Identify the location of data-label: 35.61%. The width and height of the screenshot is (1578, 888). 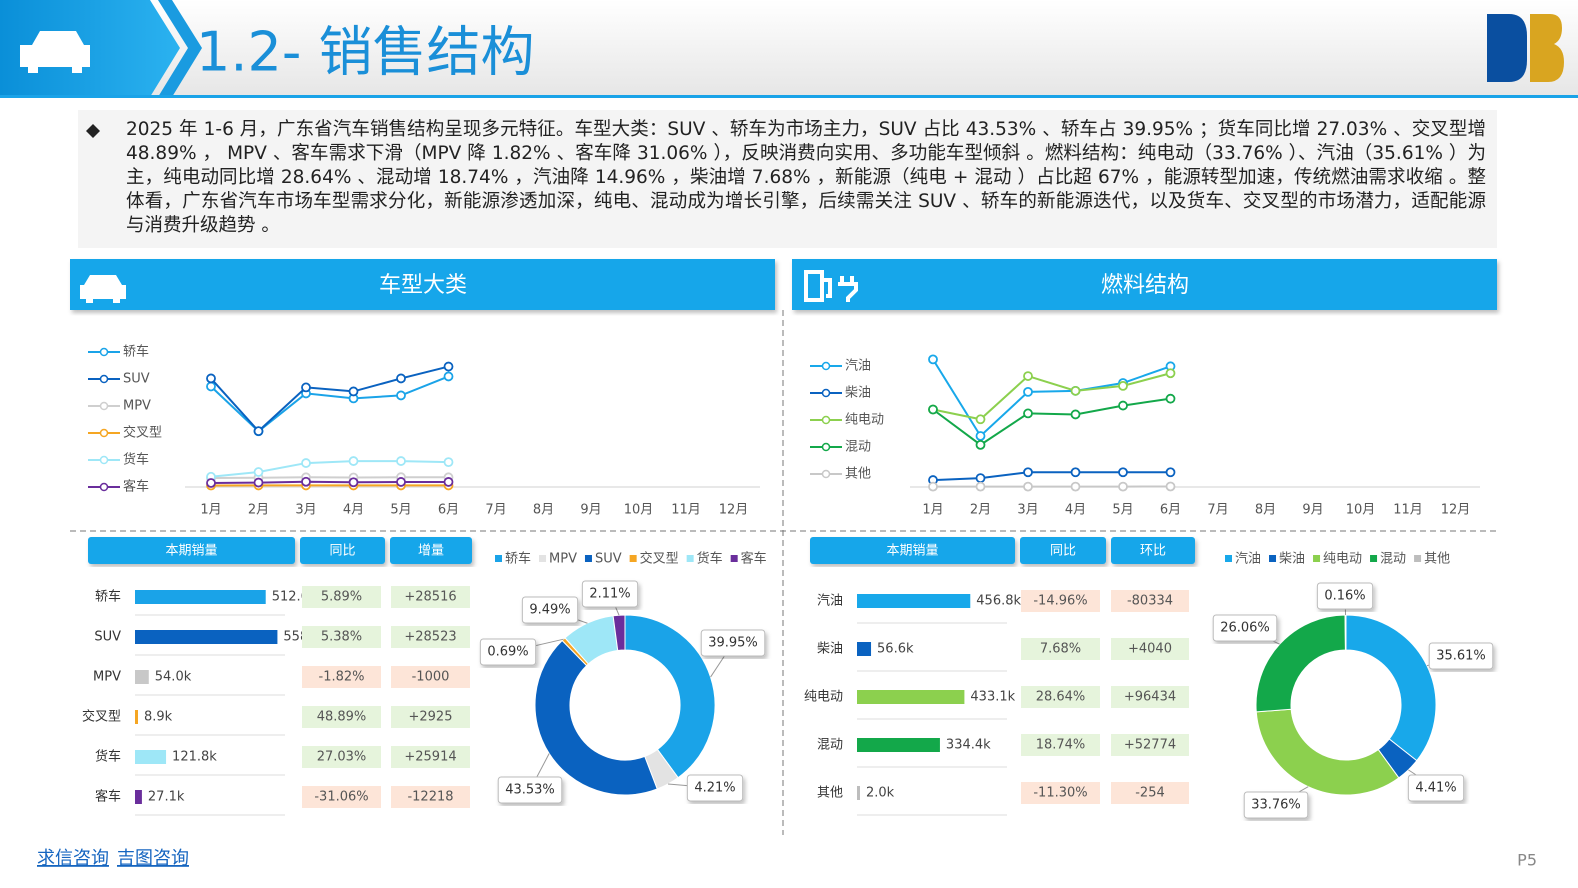
(1461, 656).